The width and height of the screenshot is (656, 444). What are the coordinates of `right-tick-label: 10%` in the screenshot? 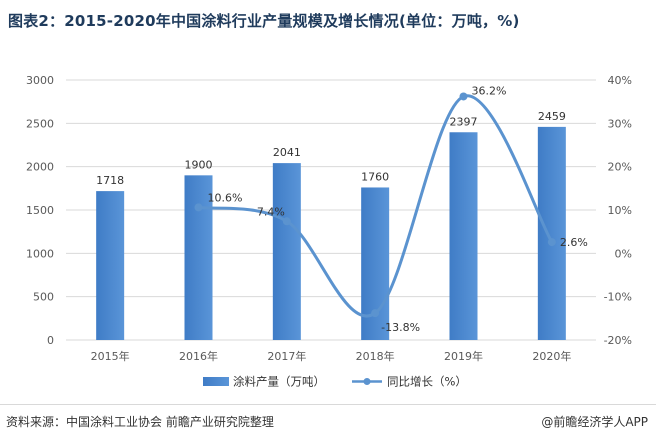 It's located at (620, 210).